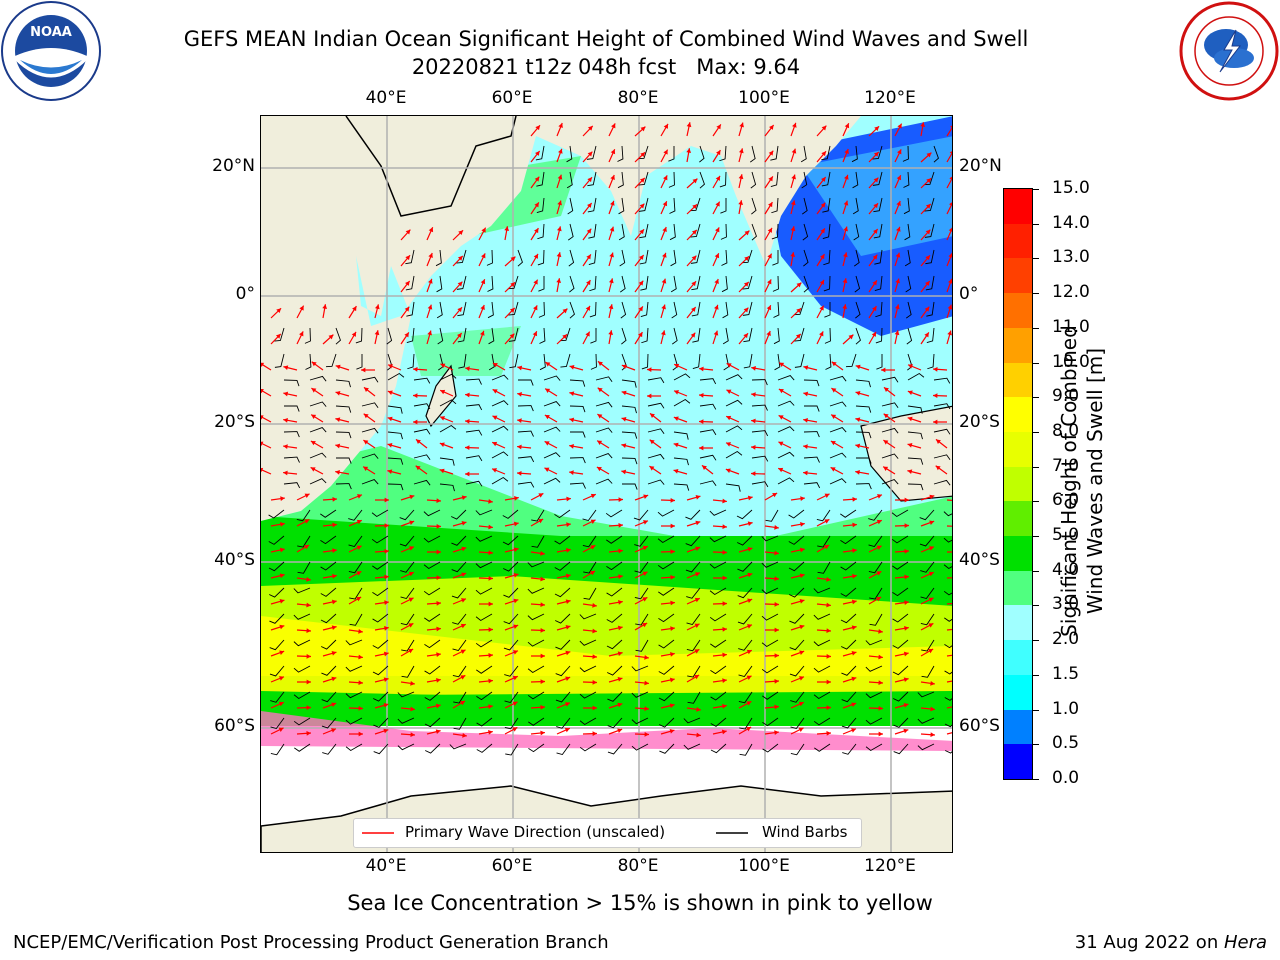  What do you see at coordinates (1066, 778) in the screenshot?
I see `colorbar-tick-label-0: 0.0` at bounding box center [1066, 778].